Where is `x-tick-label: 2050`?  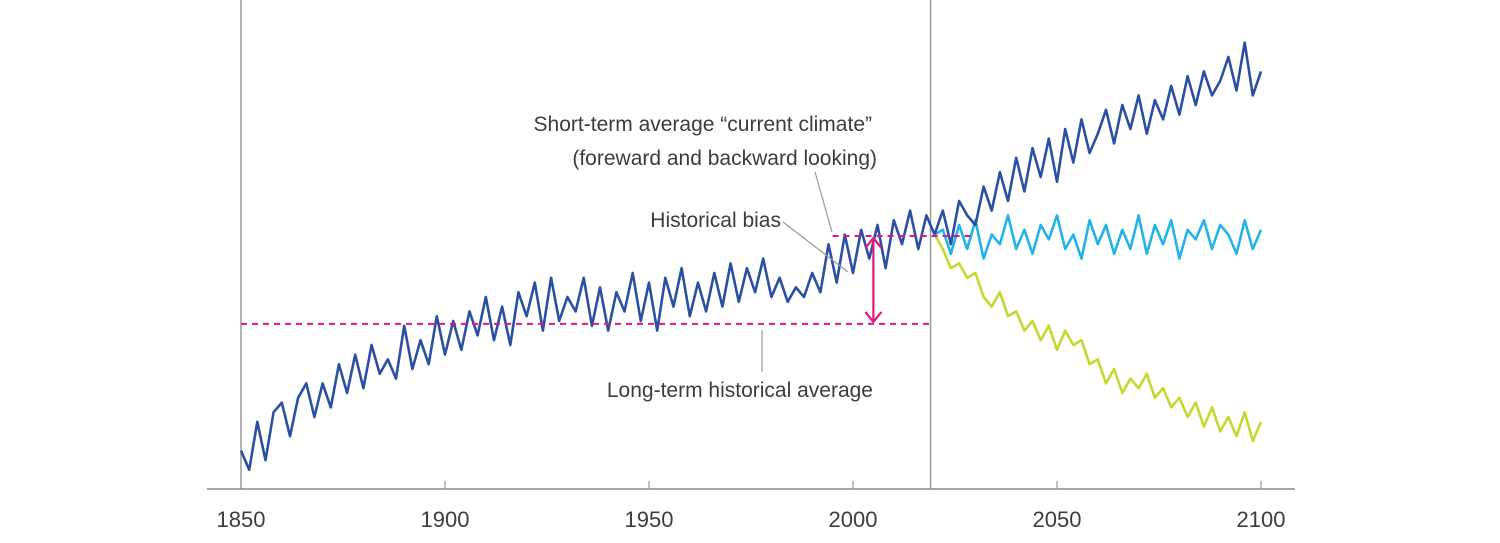
x-tick-label: 2050 is located at coordinates (1057, 519).